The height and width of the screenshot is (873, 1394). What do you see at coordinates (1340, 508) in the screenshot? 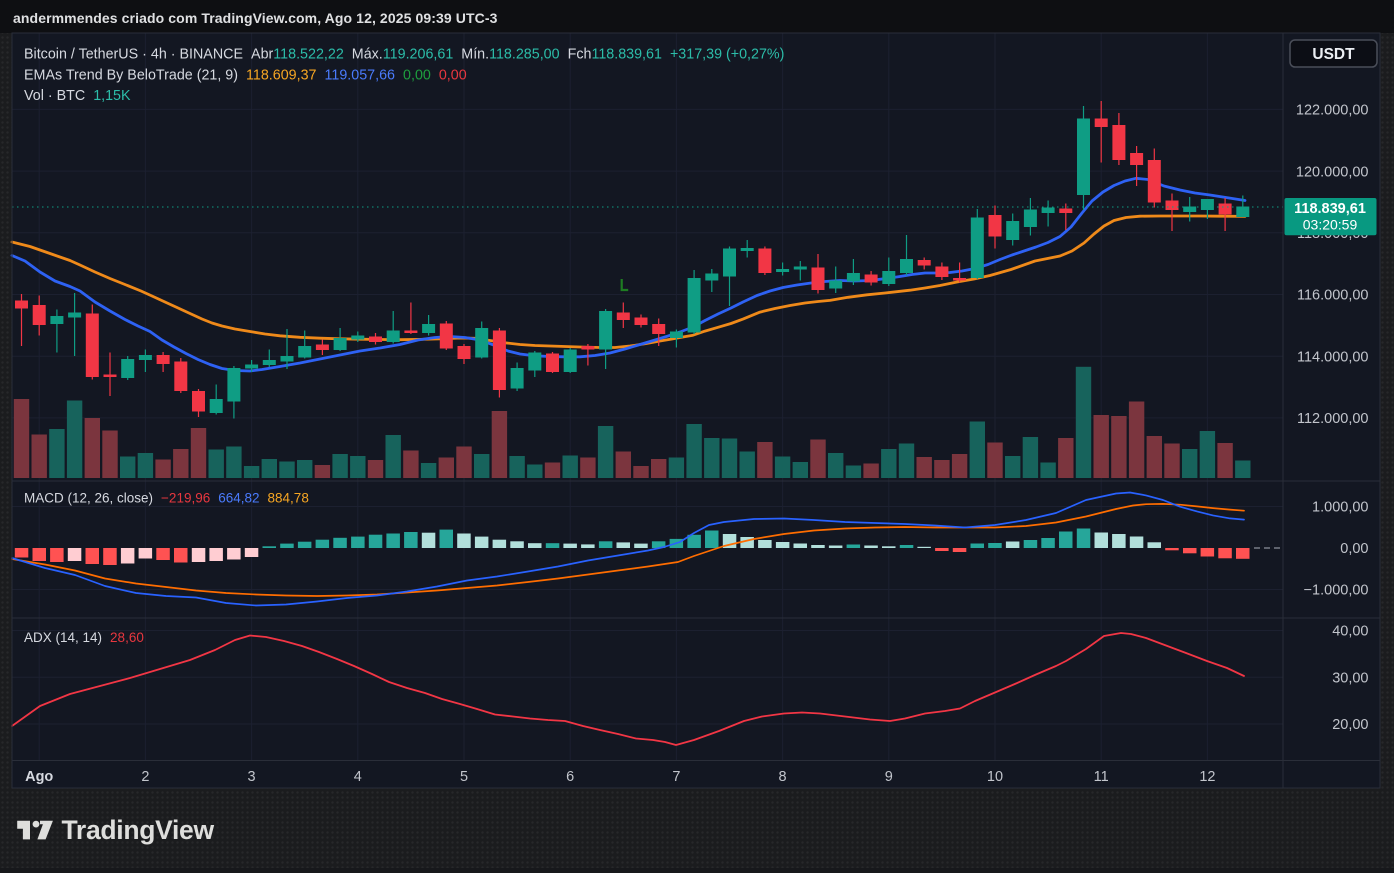
I see `svg-text: 1.000,00` at bounding box center [1340, 508].